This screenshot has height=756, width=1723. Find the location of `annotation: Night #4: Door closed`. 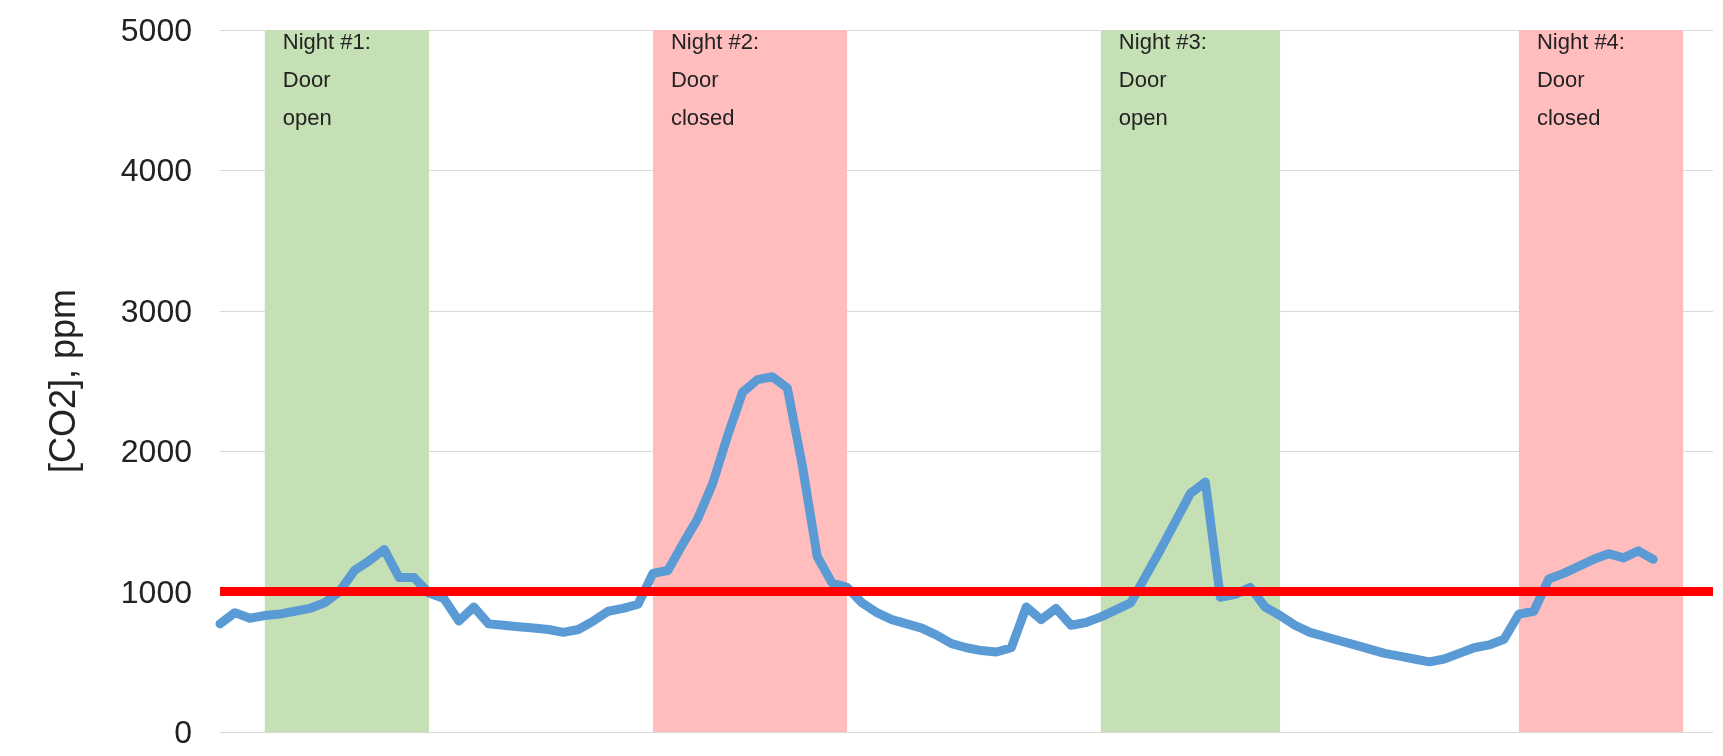

annotation: Night #4: Door closed is located at coordinates (1580, 79).